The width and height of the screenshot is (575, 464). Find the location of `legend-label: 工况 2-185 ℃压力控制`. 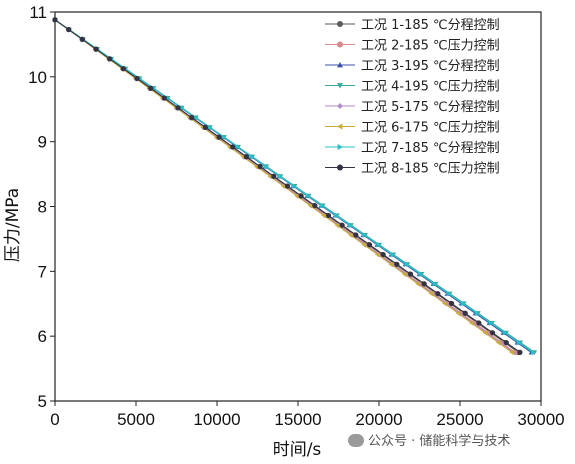

legend-label: 工况 2-185 ℃压力控制 is located at coordinates (430, 46).